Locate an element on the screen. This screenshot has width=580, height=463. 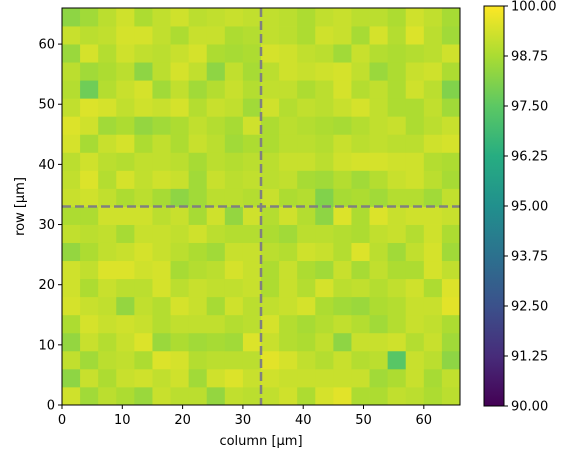
colorbar-tick-label: 96.25 is located at coordinates (529, 157).